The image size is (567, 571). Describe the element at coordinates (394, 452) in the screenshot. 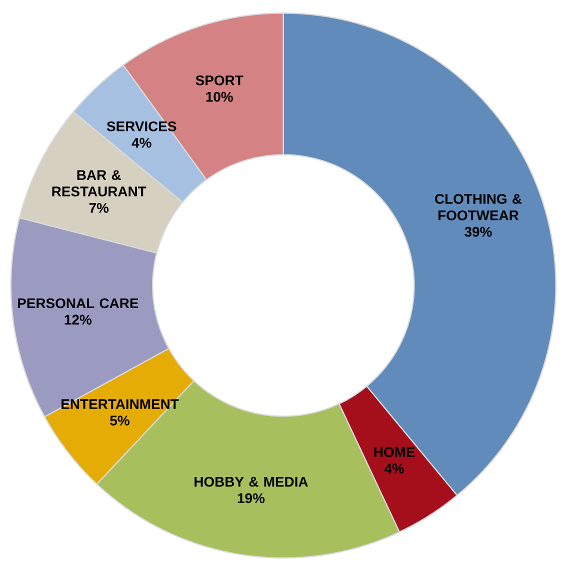

I see `slice-label: HOME` at that location.